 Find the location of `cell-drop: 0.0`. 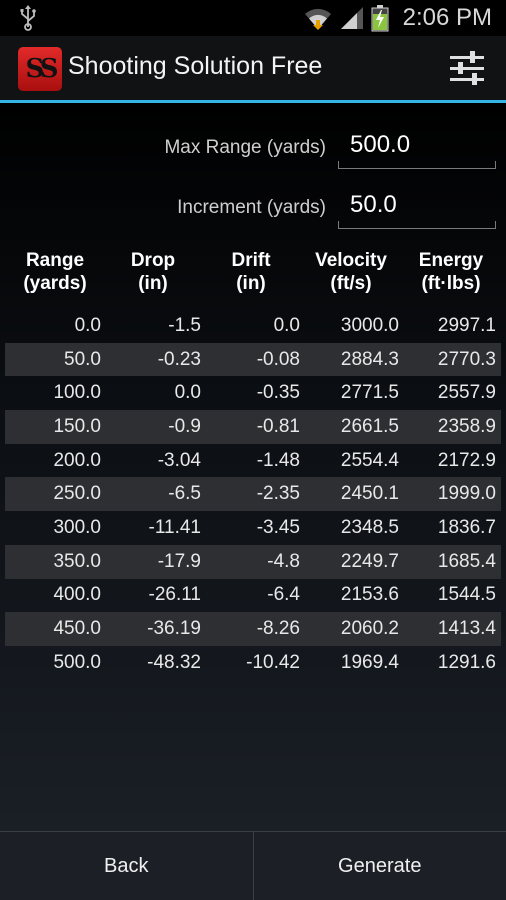

cell-drop: 0.0 is located at coordinates (187, 393).